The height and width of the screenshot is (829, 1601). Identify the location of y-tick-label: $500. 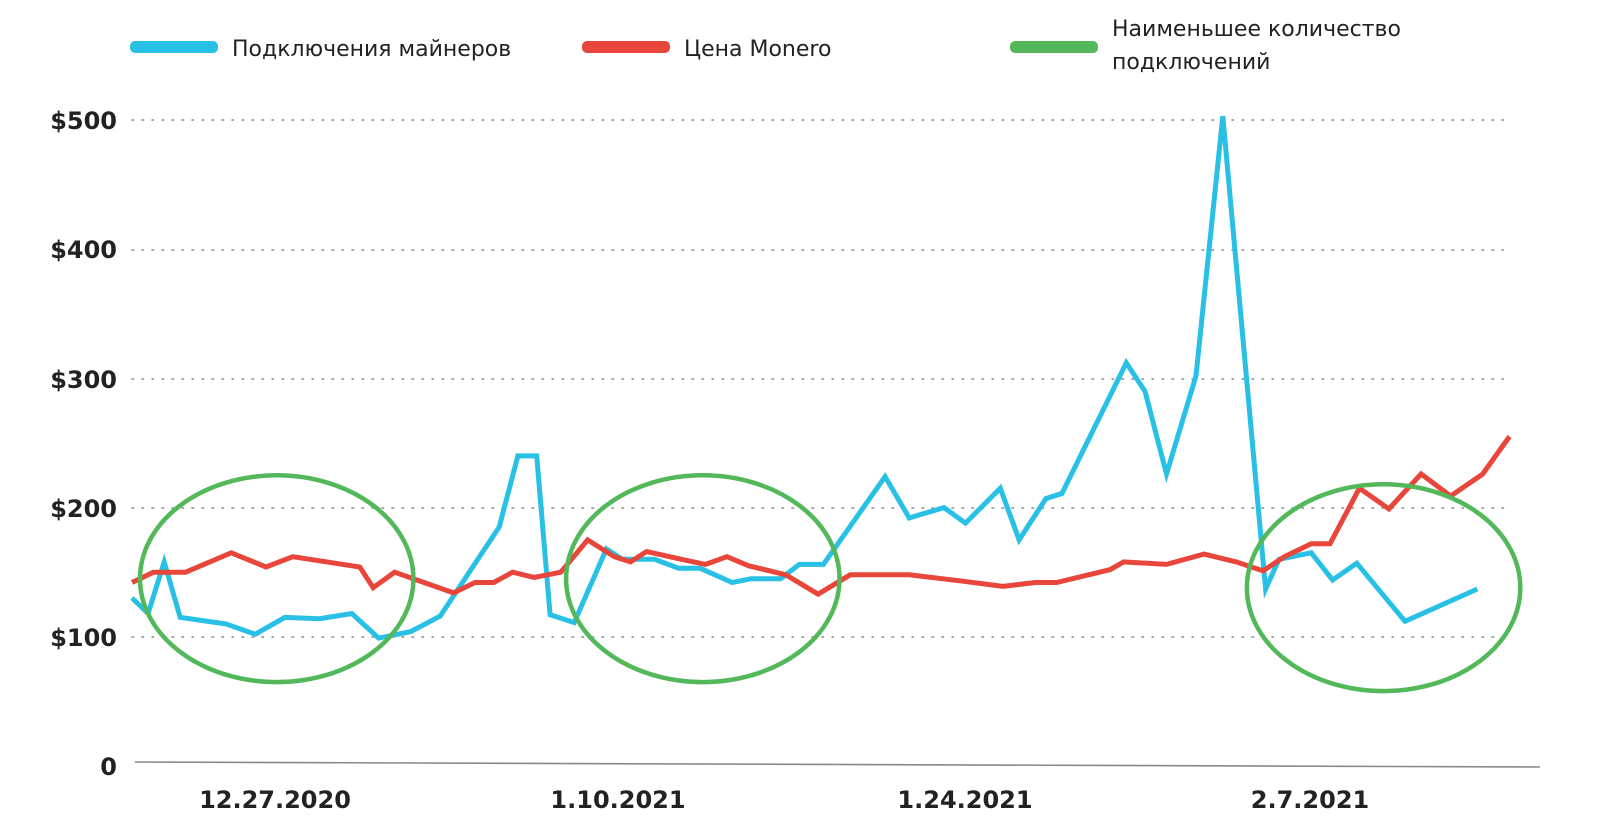
(83, 121).